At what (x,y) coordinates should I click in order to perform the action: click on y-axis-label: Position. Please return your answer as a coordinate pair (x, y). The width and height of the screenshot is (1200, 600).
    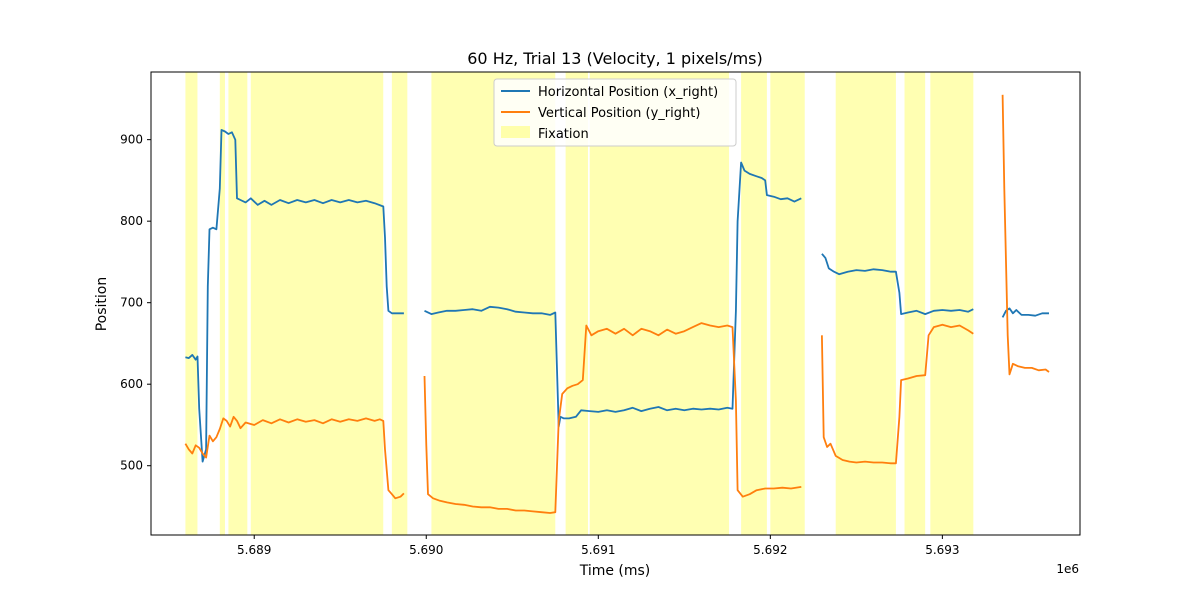
    Looking at the image, I should click on (102, 304).